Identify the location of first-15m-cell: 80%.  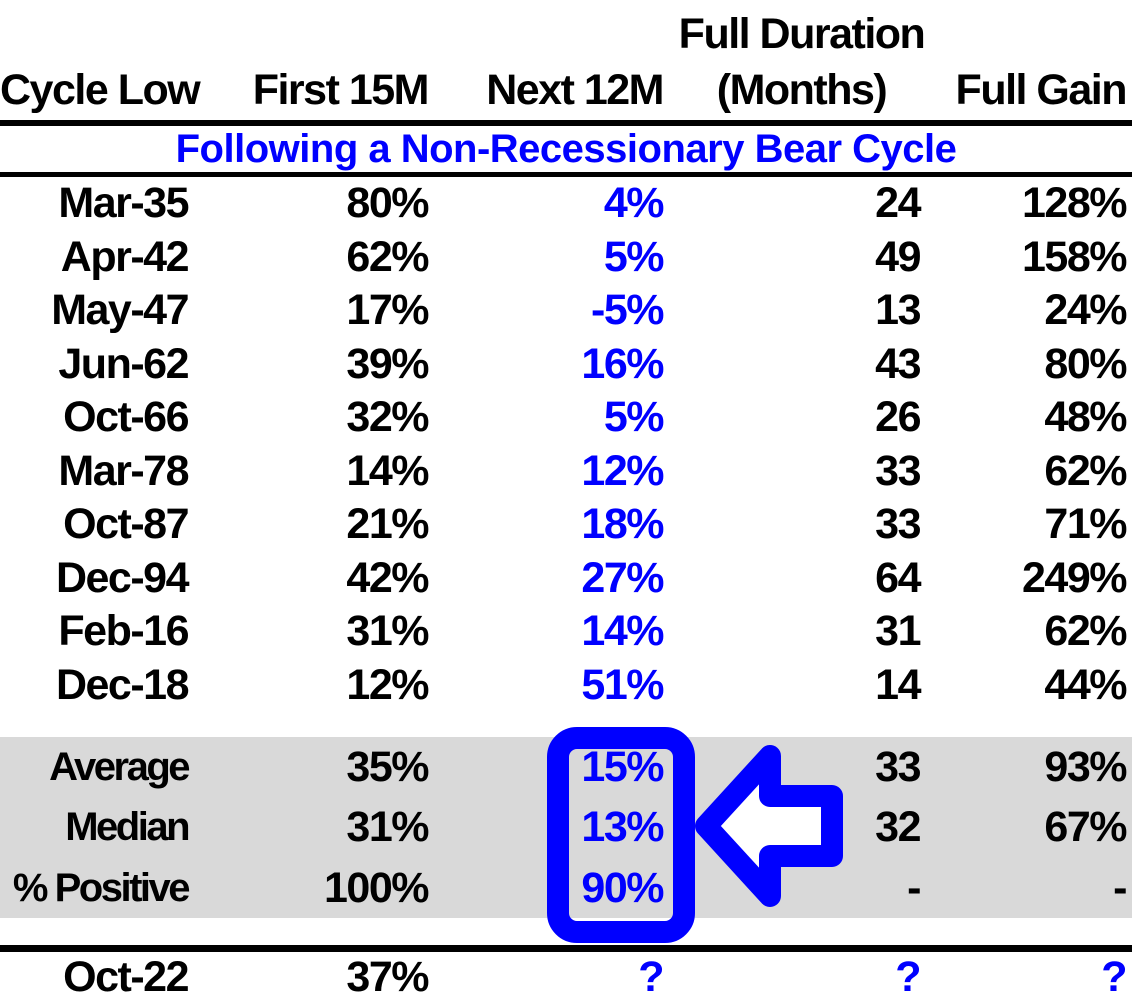
(387, 203).